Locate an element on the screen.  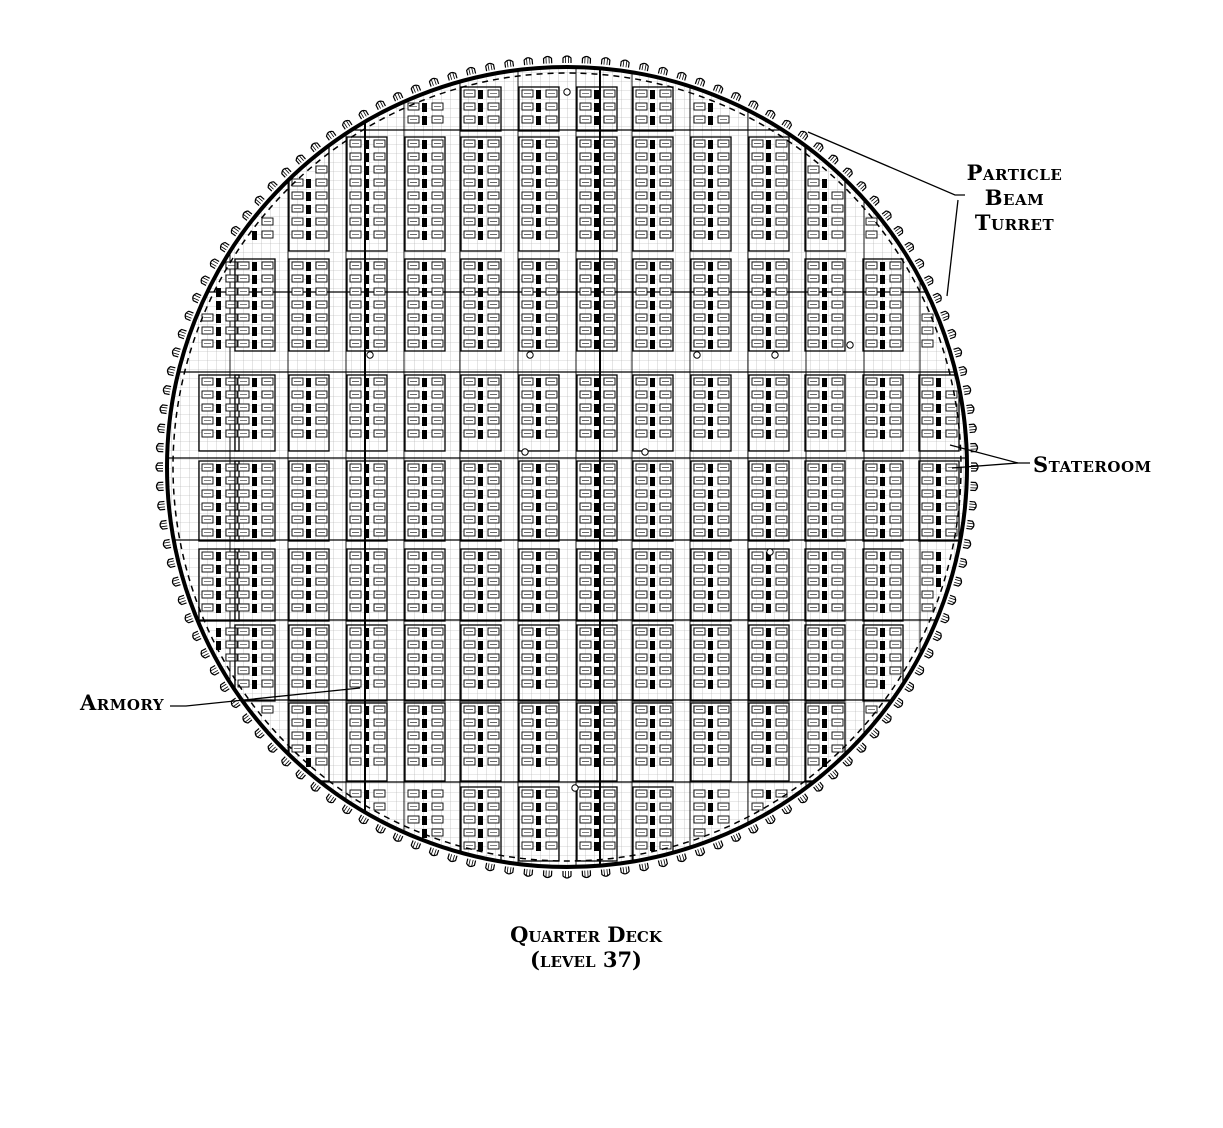
stateroom-label: Stateroom is located at coordinates (1092, 464).